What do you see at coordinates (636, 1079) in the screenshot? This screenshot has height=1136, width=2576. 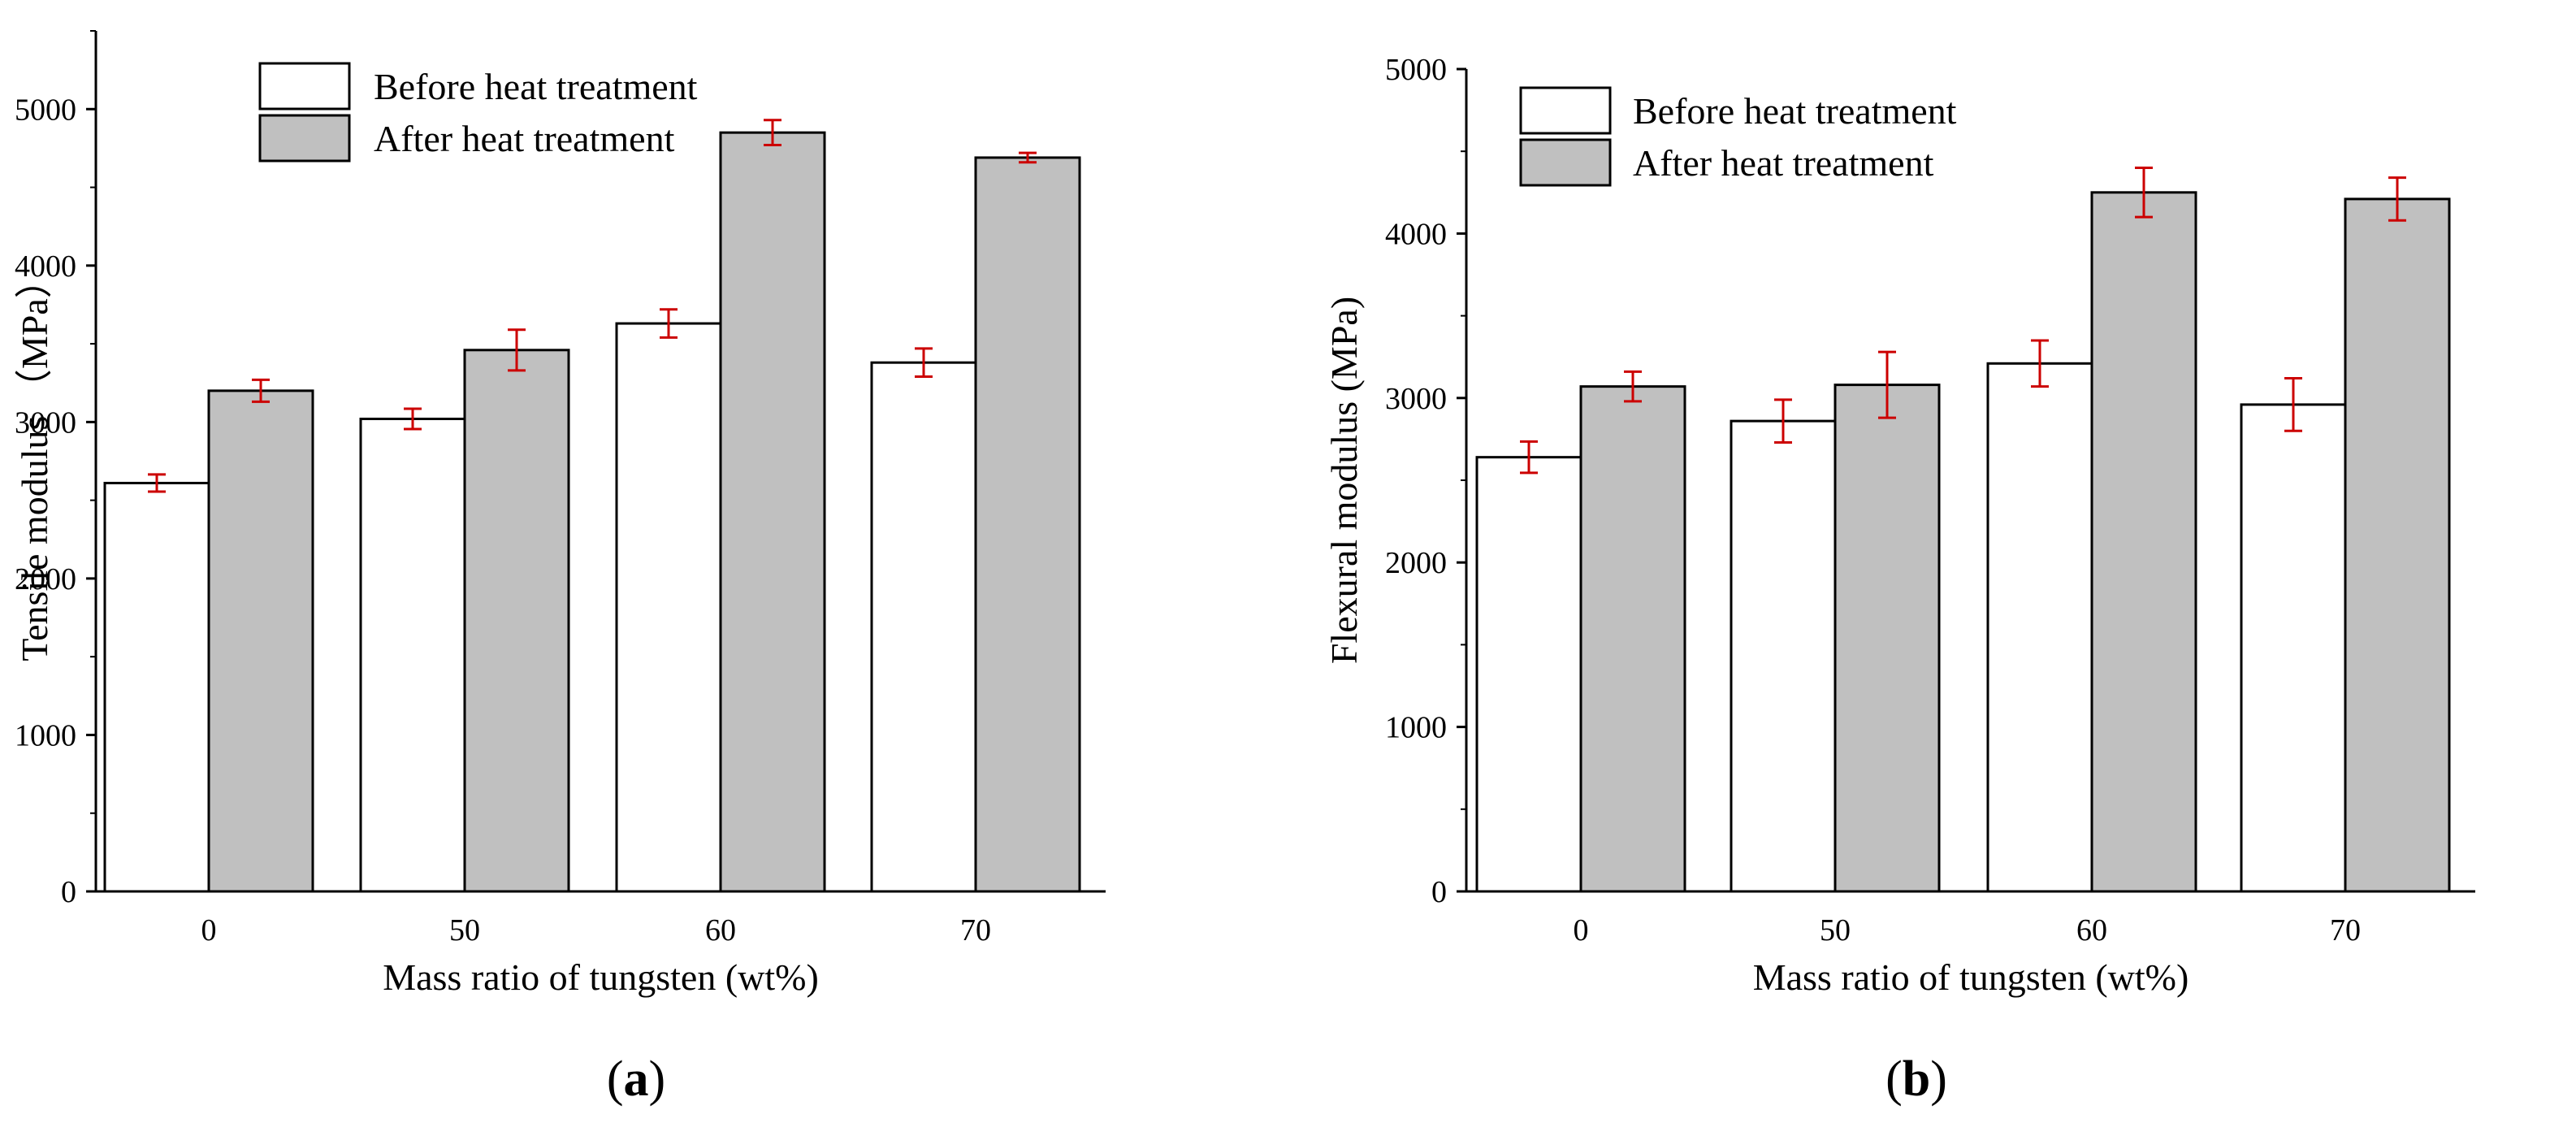 I see `panel-label: (a)` at bounding box center [636, 1079].